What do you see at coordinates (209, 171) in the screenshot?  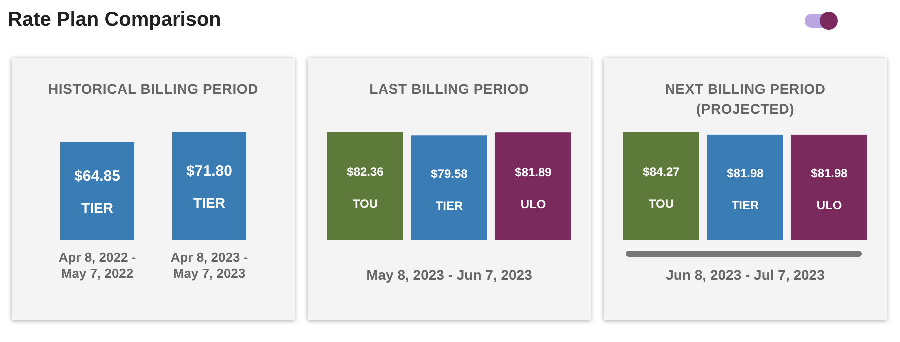 I see `data-label: $71.80` at bounding box center [209, 171].